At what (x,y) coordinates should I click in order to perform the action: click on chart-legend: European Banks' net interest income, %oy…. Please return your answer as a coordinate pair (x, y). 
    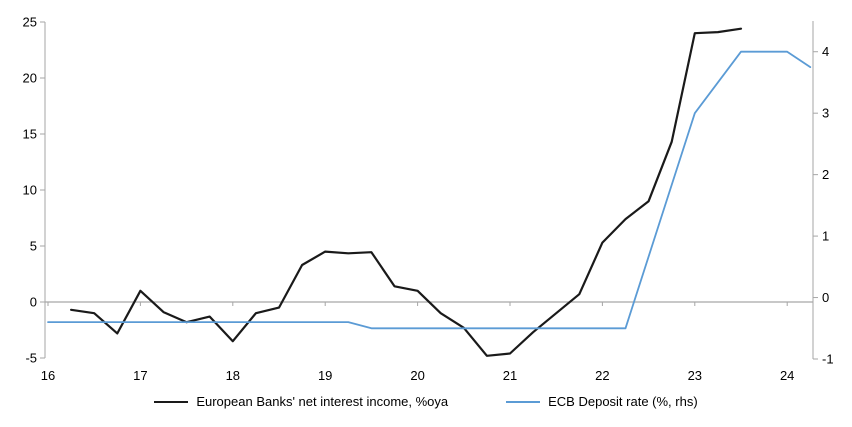
    Looking at the image, I should click on (426, 401).